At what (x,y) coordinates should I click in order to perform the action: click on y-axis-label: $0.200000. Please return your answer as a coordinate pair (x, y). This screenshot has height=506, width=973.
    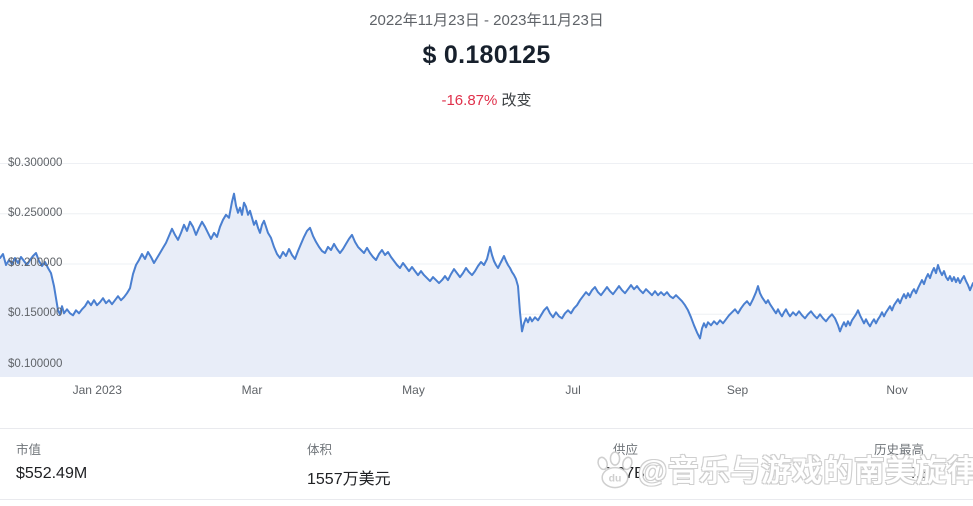
    Looking at the image, I should click on (35, 263).